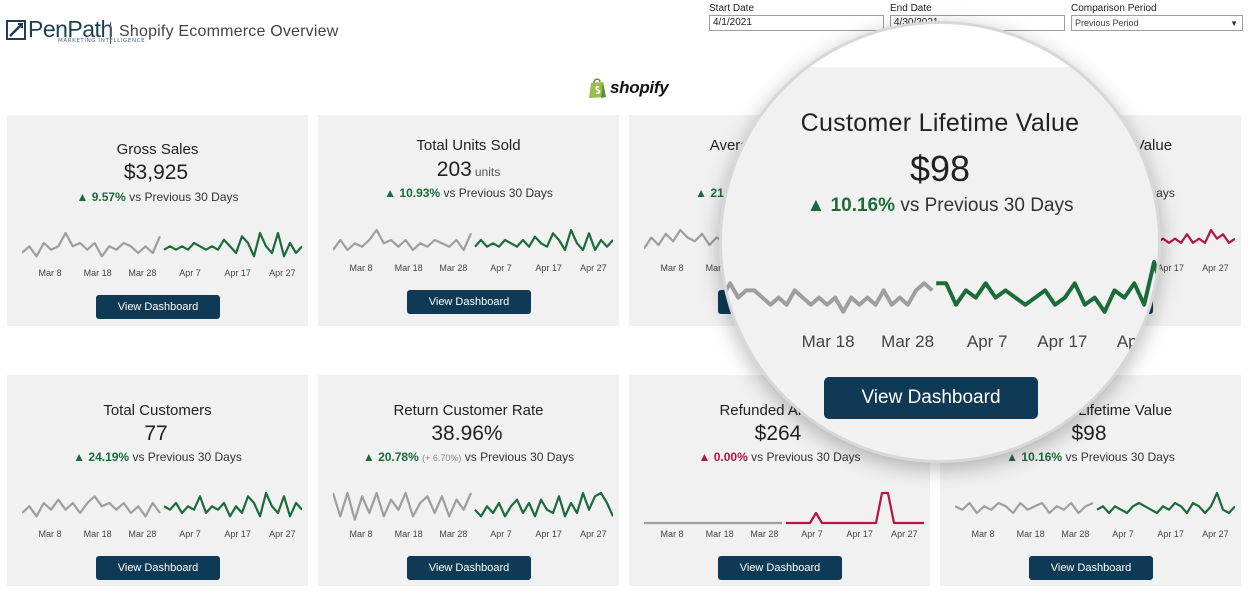 The width and height of the screenshot is (1250, 598). What do you see at coordinates (157, 410) in the screenshot?
I see `card-title: Total Customers` at bounding box center [157, 410].